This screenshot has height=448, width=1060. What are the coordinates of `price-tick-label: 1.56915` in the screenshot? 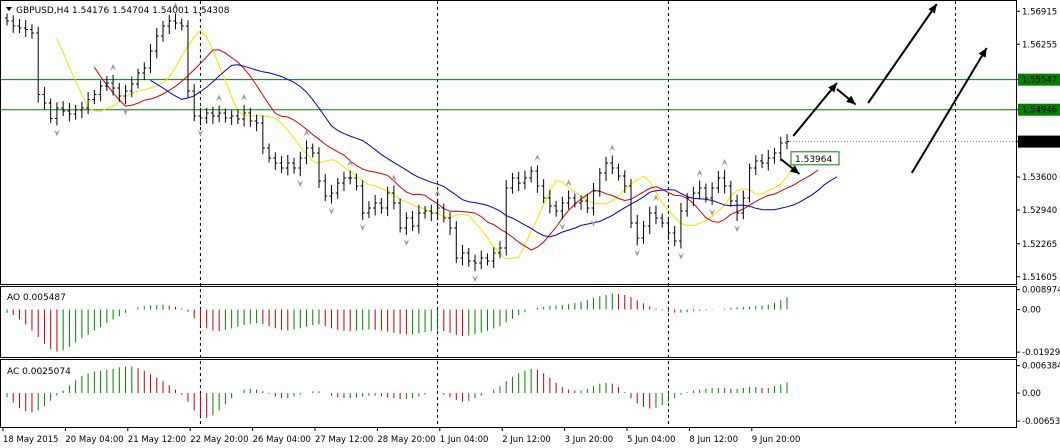 It's located at (1039, 12).